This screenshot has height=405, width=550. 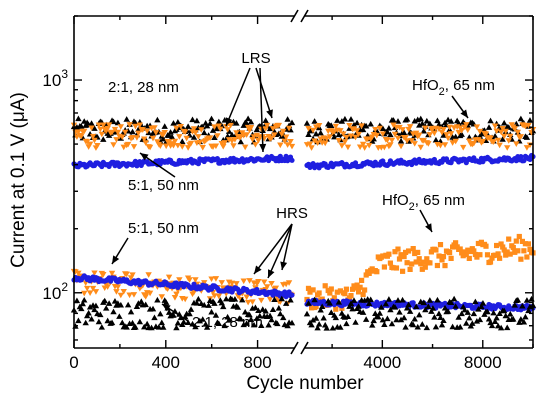 What do you see at coordinates (55, 78) in the screenshot?
I see `y-tick-label: 103` at bounding box center [55, 78].